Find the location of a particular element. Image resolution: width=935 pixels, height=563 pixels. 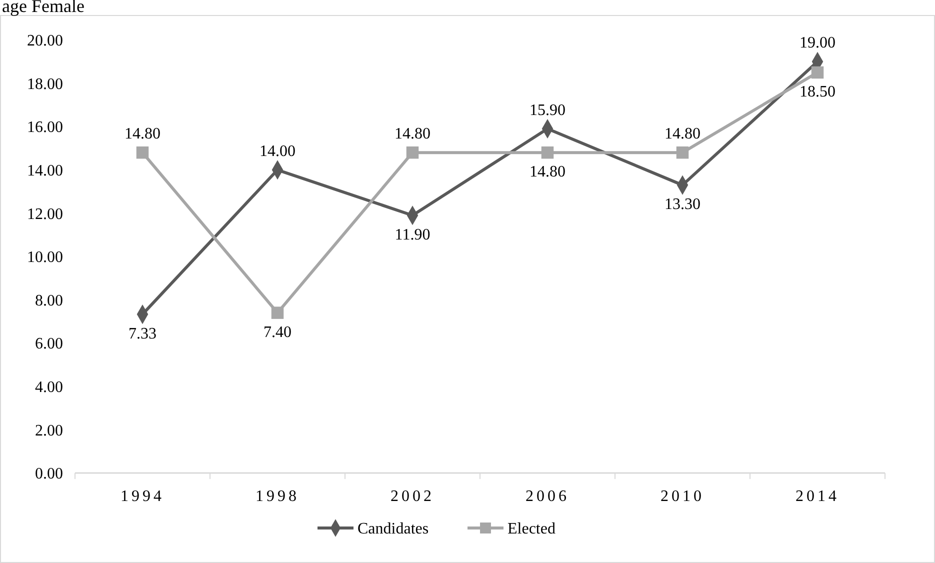

data-label: 11.90 is located at coordinates (412, 235).